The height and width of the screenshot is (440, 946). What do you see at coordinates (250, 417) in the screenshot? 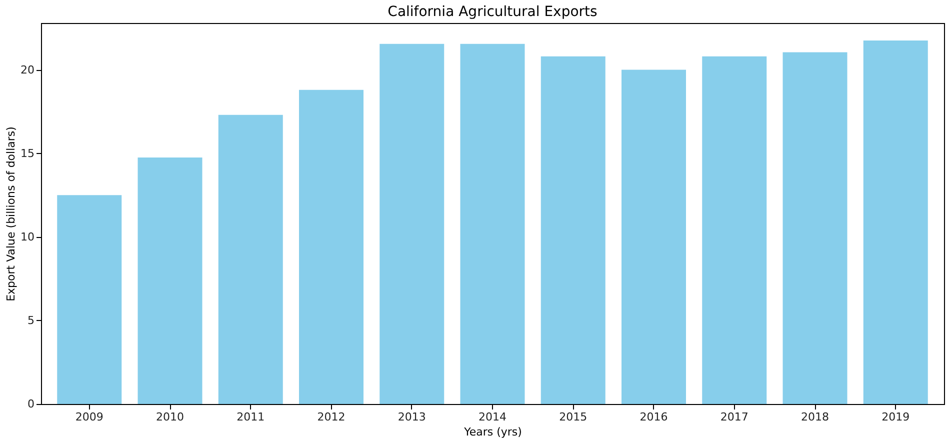
I see `x-tick-label: 2011` at bounding box center [250, 417].